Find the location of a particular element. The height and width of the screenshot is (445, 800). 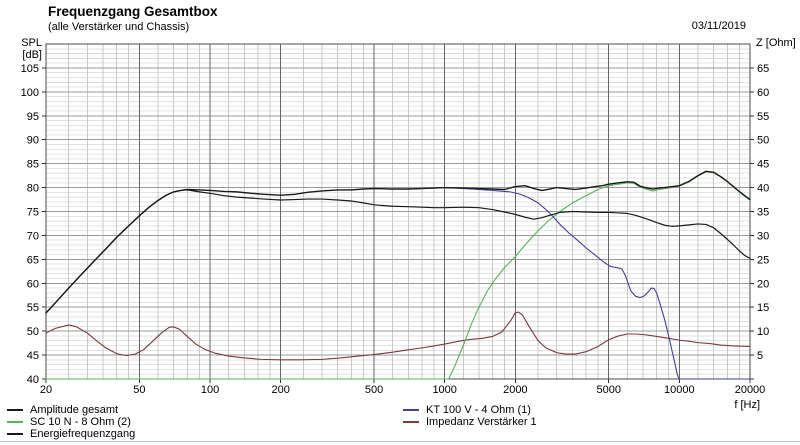

legend-label: Energiefrequenzgang is located at coordinates (83, 433).